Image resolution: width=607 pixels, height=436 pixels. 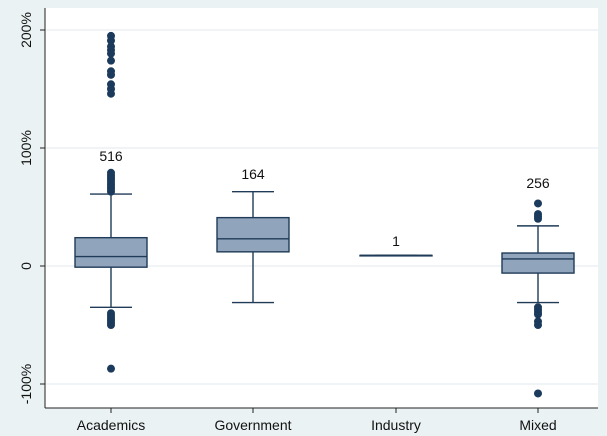 What do you see at coordinates (111, 156) in the screenshot?
I see `count-label: 516` at bounding box center [111, 156].